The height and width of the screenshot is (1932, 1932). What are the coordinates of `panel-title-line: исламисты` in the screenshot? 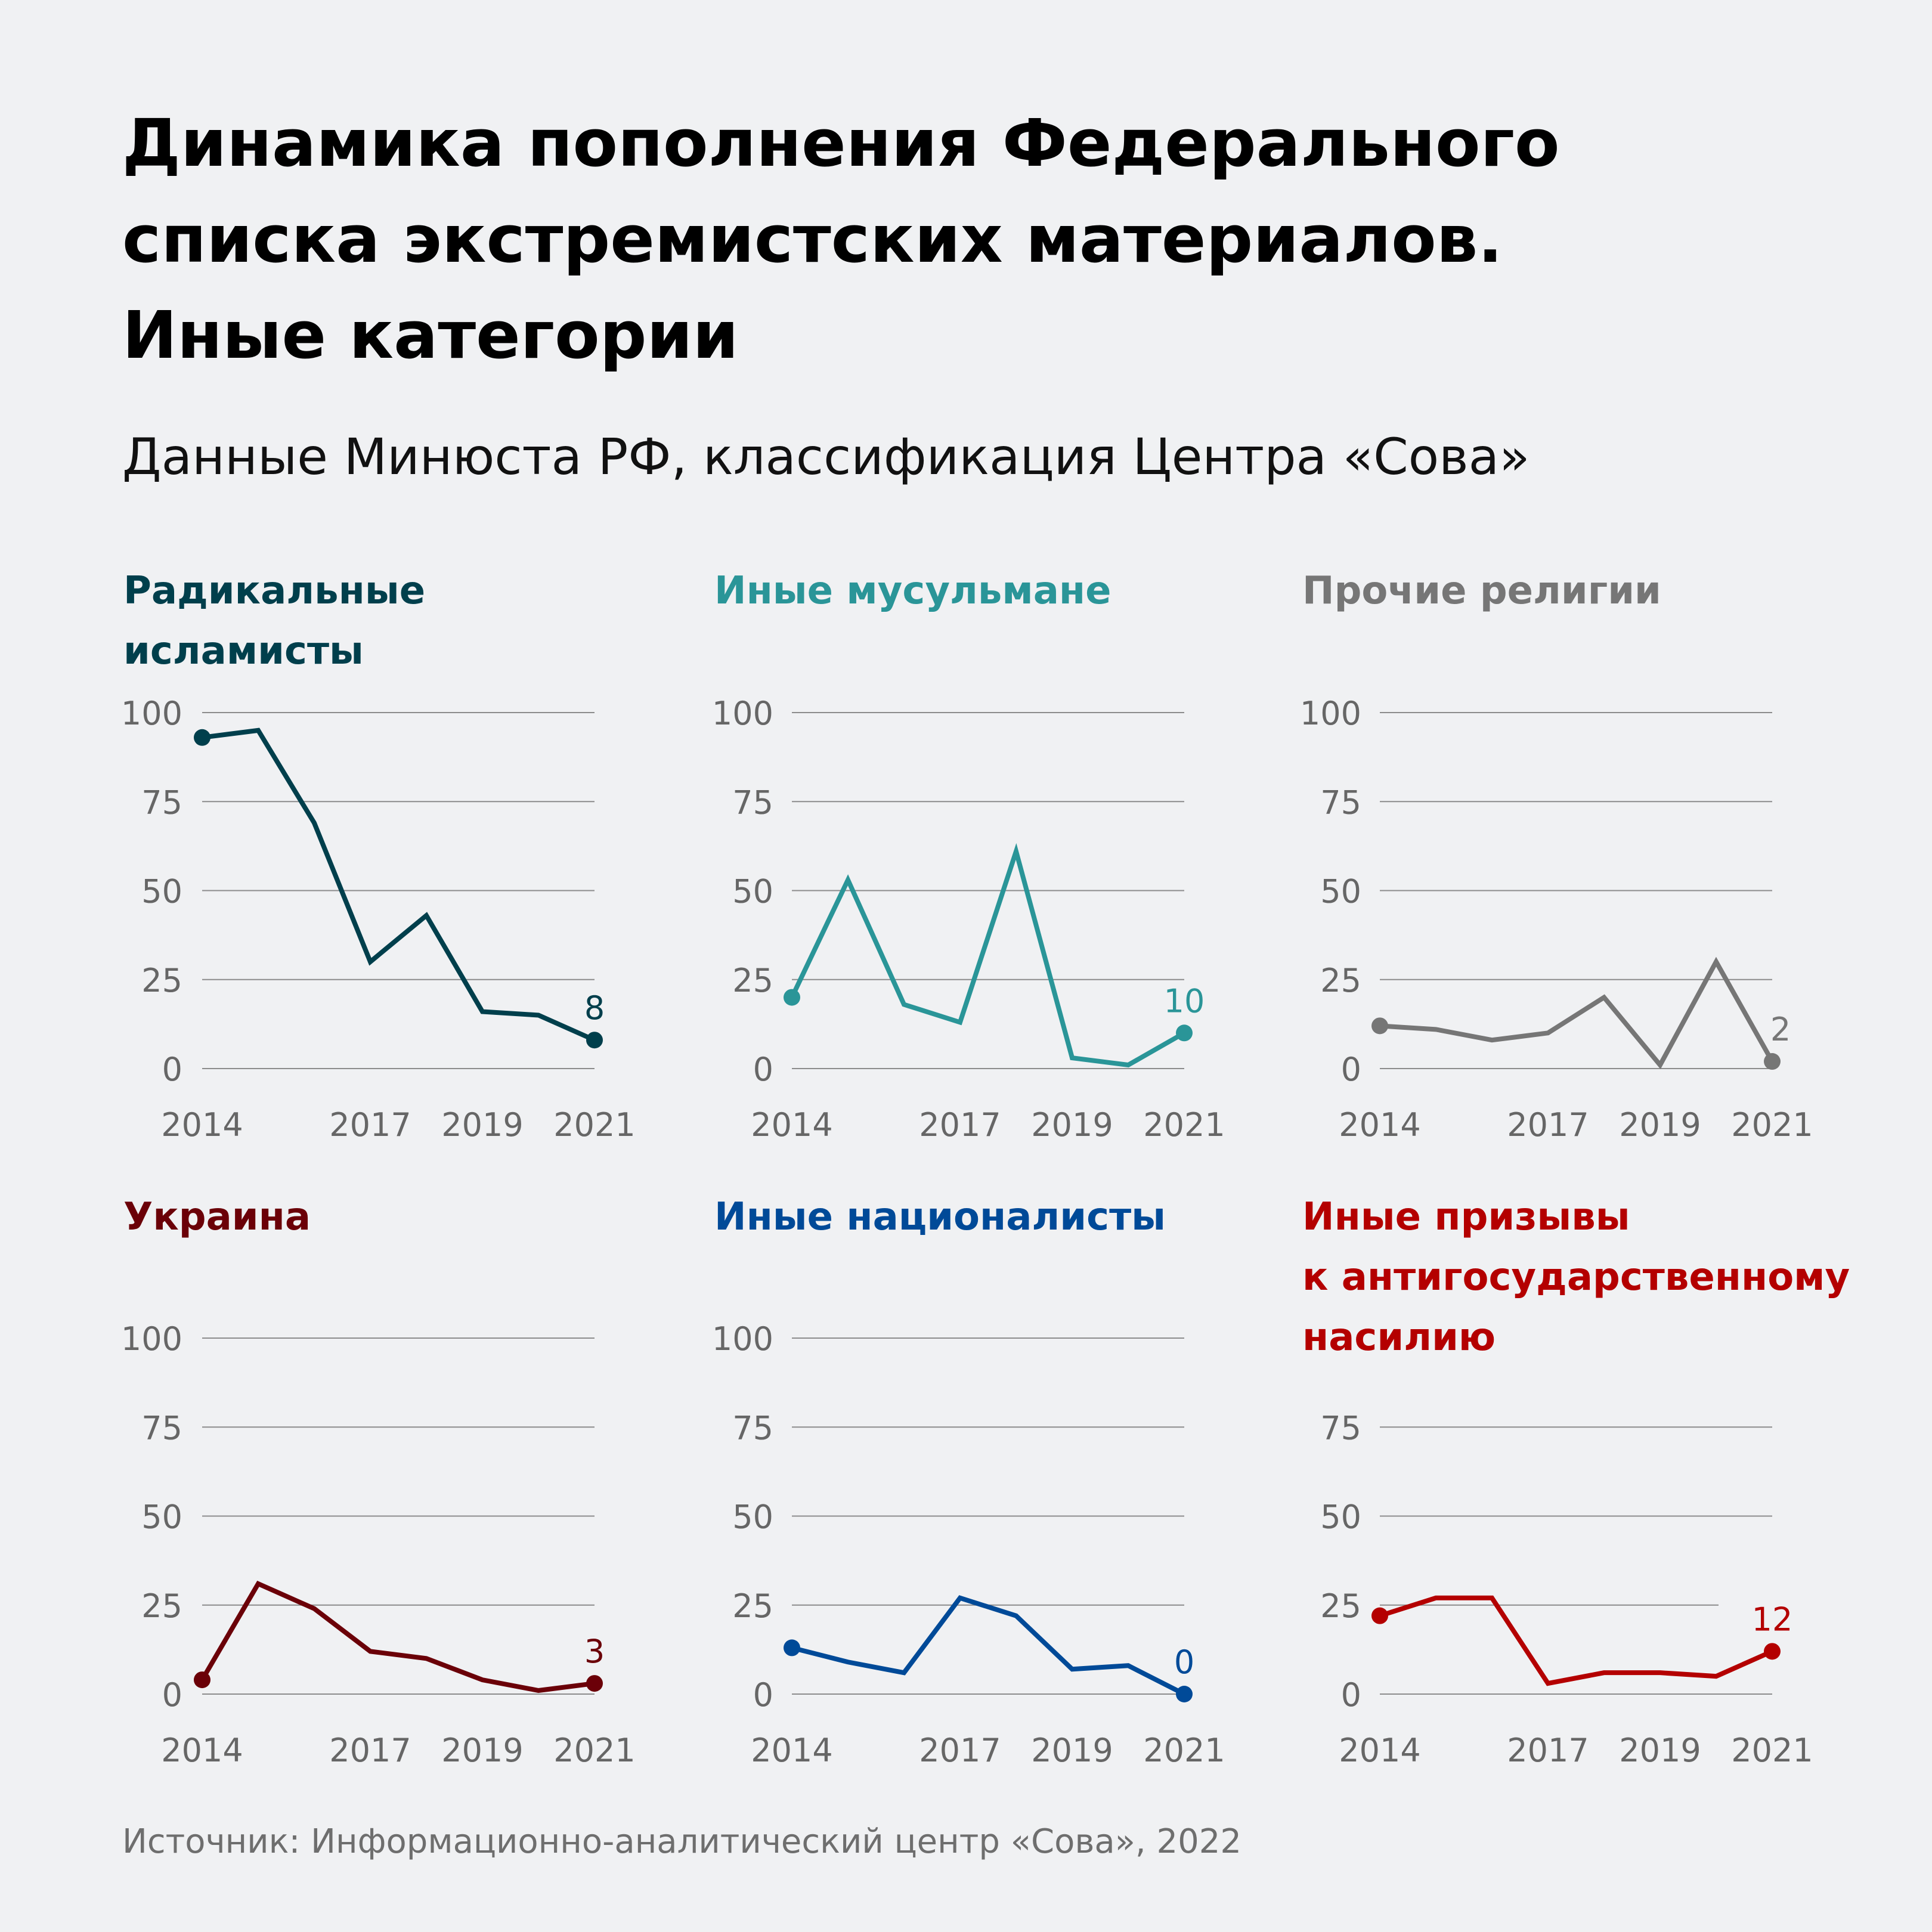 It's located at (243, 651).